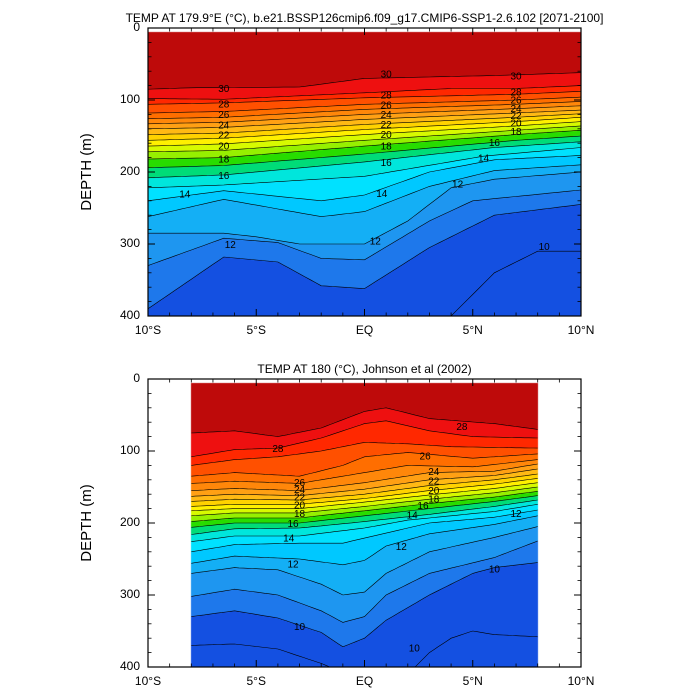 The height and width of the screenshot is (700, 700). I want to click on x-tick-label: EQ, so click(364, 681).